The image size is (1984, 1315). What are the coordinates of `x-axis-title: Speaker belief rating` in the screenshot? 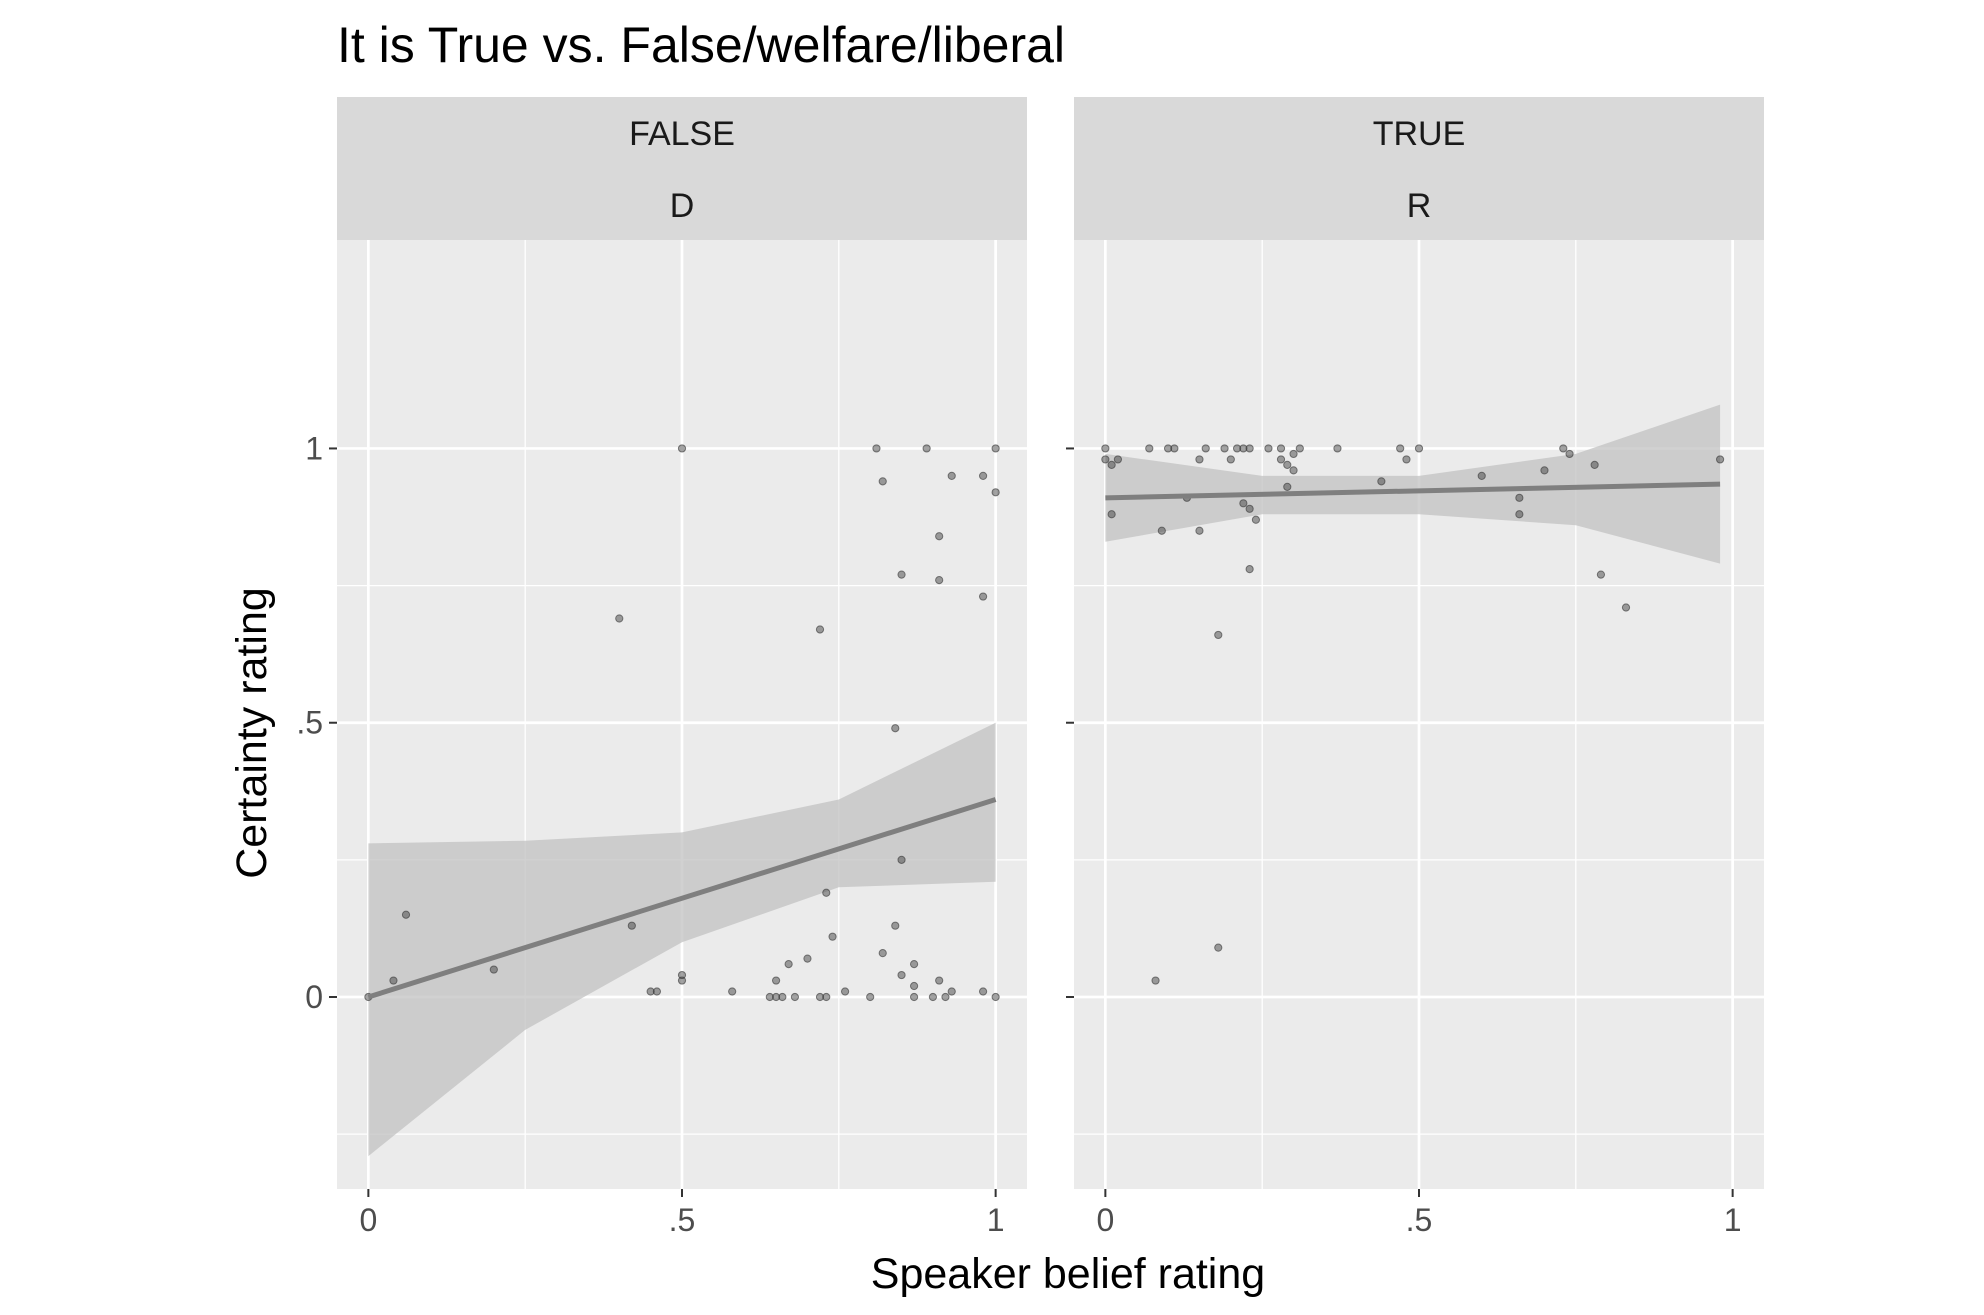 It's located at (1068, 1274).